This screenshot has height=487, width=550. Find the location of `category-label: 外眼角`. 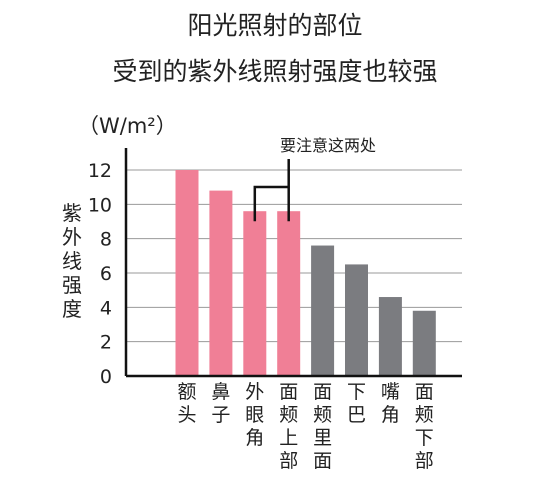

category-label: 外眼角 is located at coordinates (254, 415).